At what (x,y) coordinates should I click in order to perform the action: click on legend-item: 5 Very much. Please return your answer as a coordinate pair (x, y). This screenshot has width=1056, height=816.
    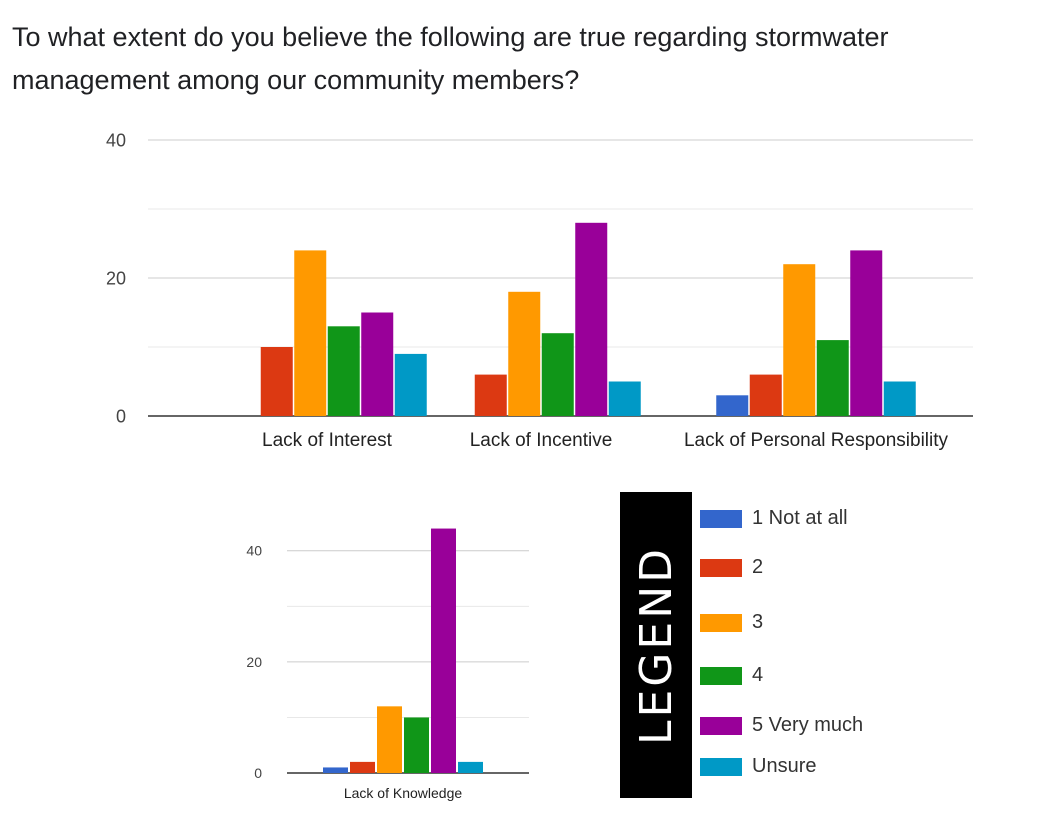
    Looking at the image, I should click on (781, 725).